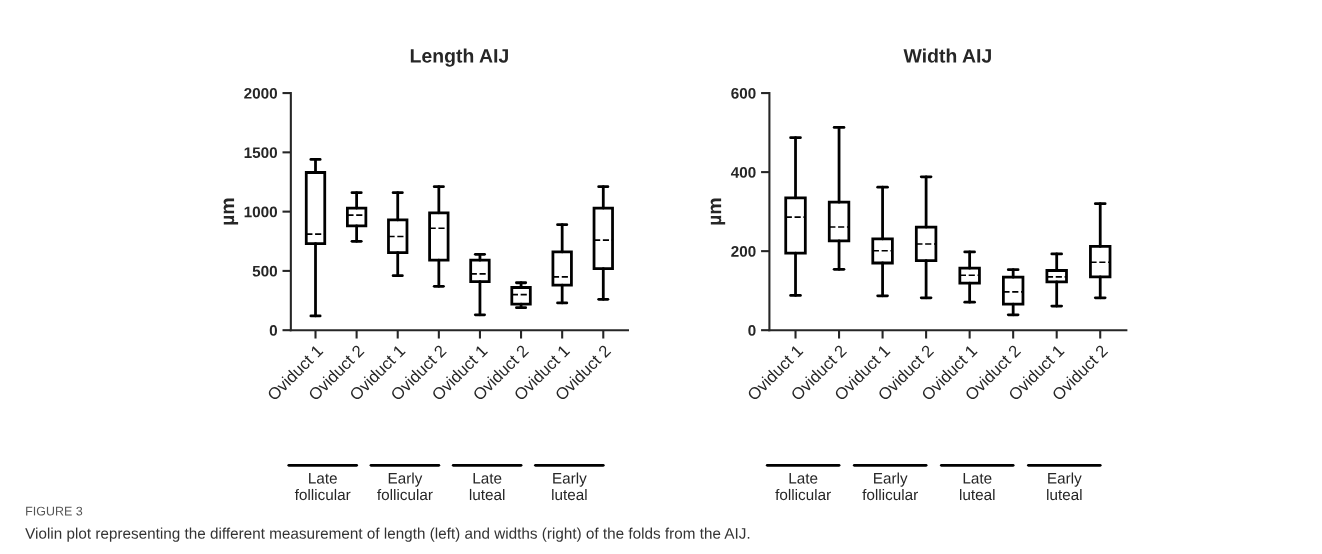  What do you see at coordinates (387, 534) in the screenshot?
I see `text: Violin plot representing the different measurement of length (left) and widths (right) of the folds from the AIJ.` at bounding box center [387, 534].